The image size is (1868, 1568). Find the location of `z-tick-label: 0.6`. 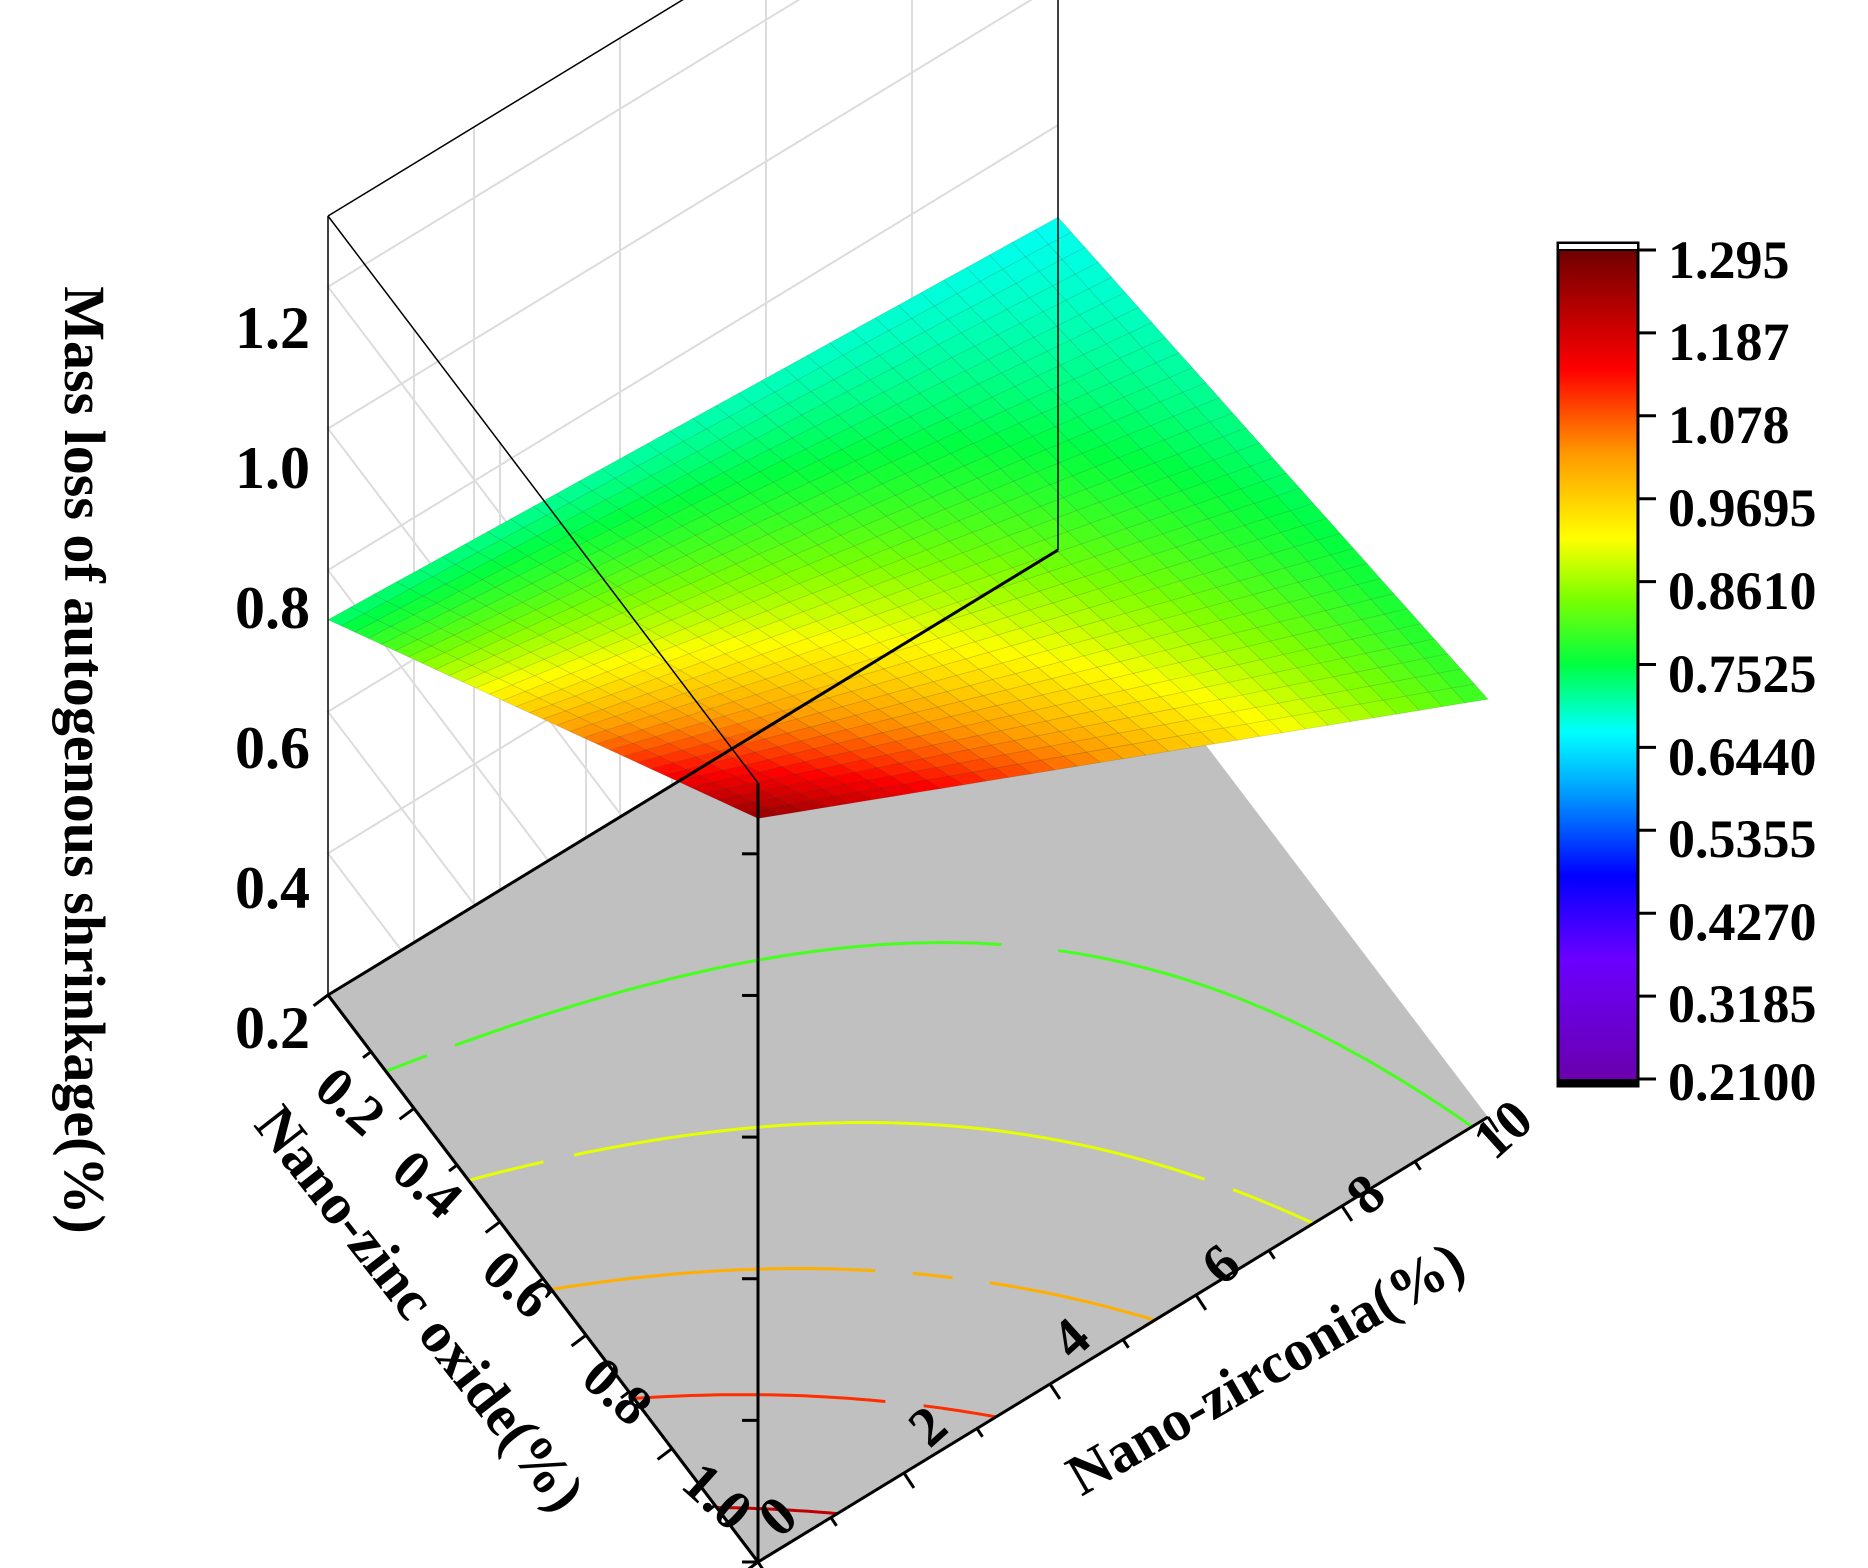

z-tick-label: 0.6 is located at coordinates (272, 748).